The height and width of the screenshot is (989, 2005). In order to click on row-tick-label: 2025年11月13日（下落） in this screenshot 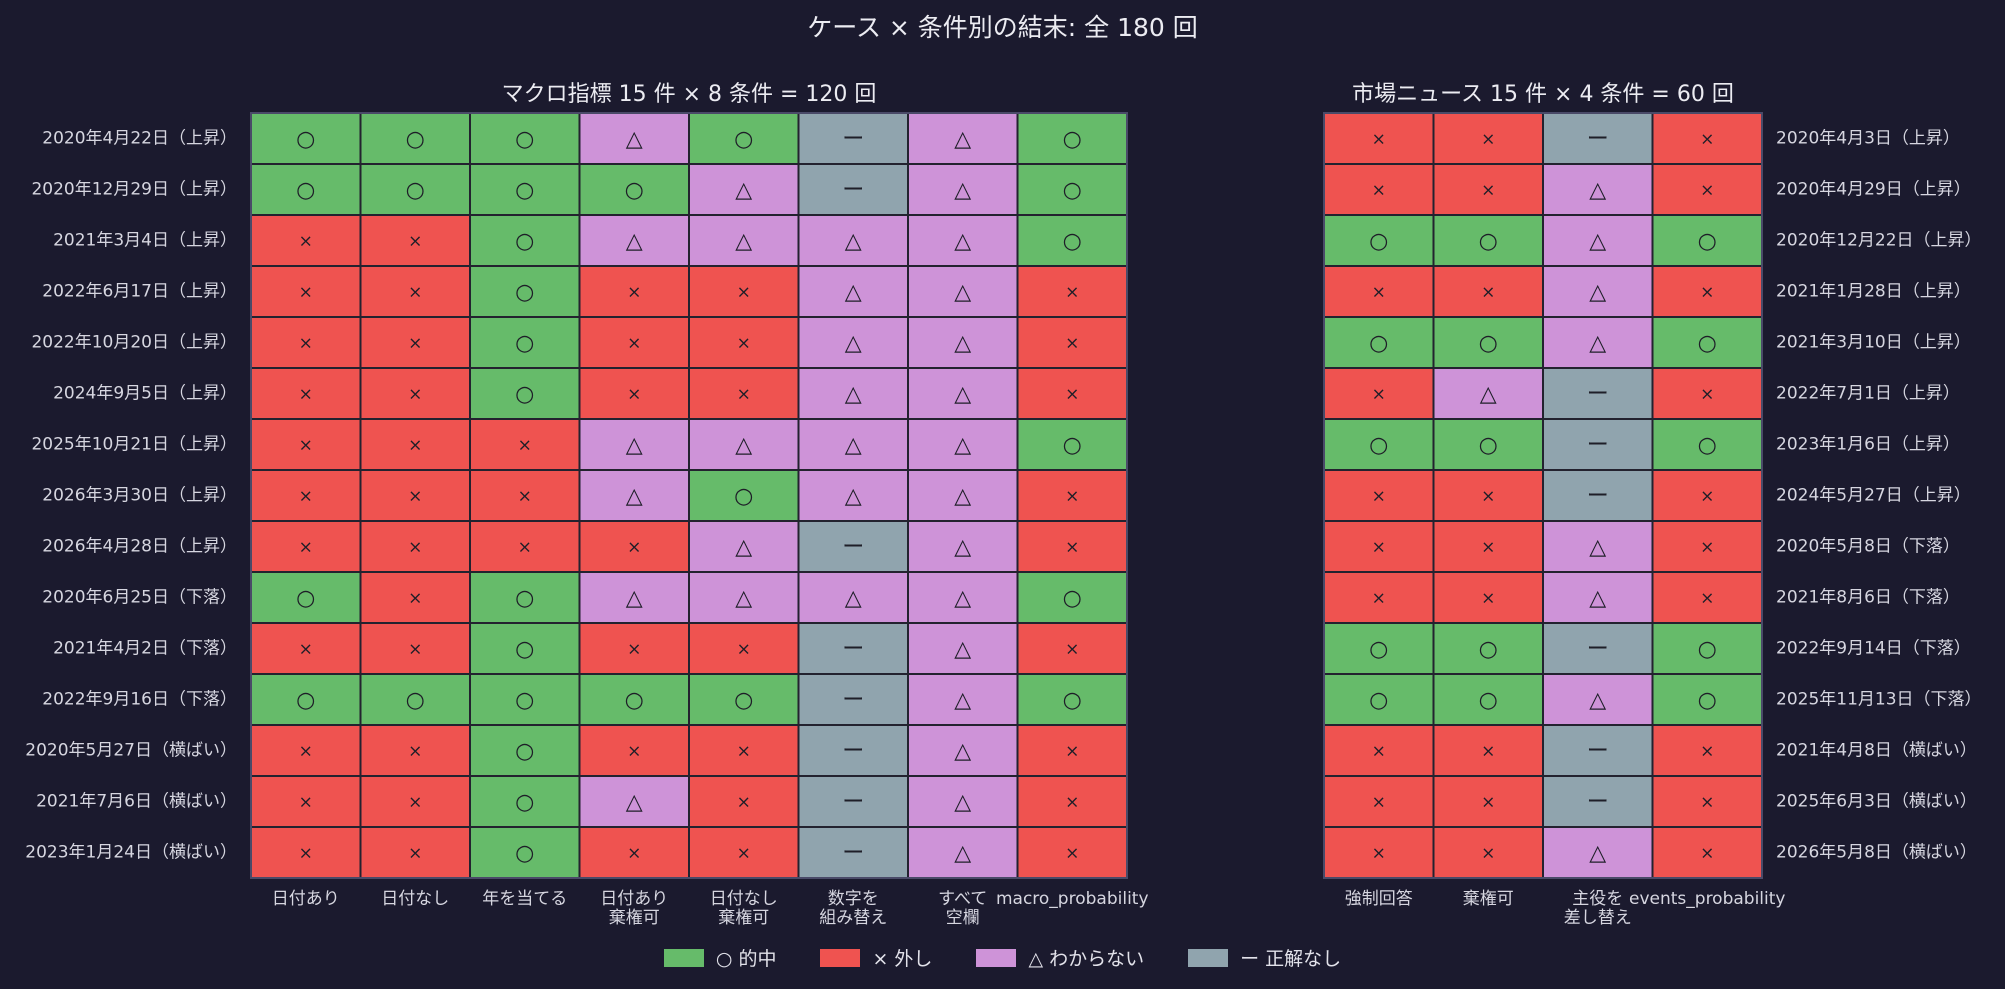, I will do `click(1879, 700)`.